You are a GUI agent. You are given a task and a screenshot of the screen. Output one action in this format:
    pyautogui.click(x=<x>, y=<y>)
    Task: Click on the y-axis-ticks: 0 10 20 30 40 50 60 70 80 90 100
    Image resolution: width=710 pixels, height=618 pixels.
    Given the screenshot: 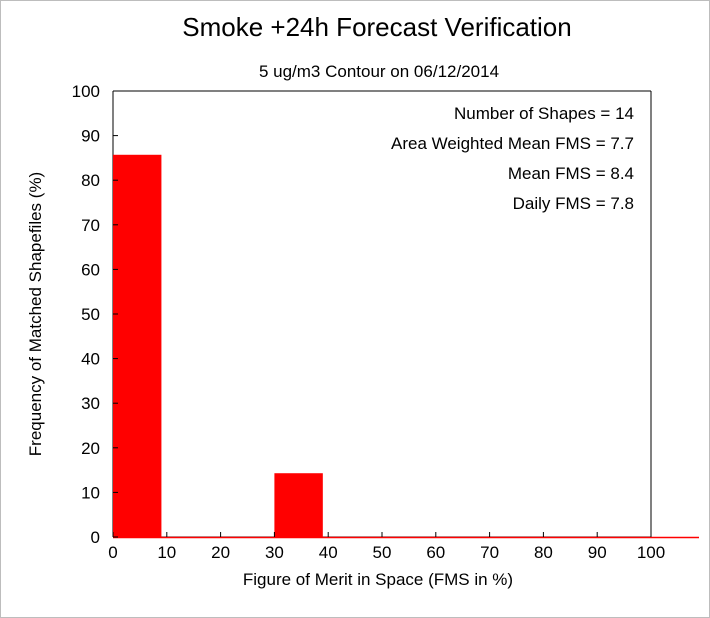 What is the action you would take?
    pyautogui.click(x=95, y=314)
    